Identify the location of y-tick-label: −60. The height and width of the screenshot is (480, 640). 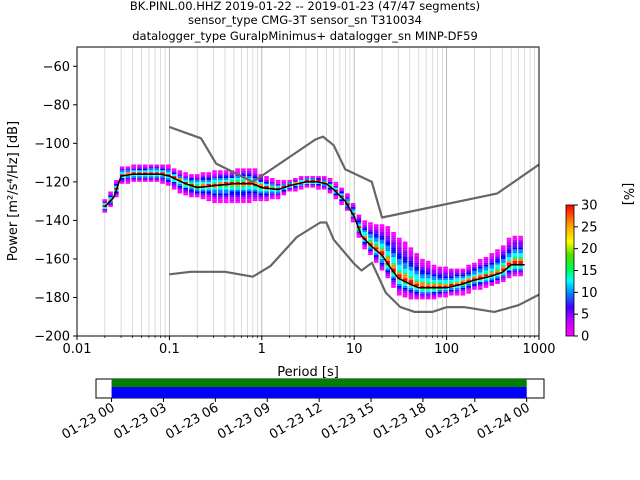
(56, 67).